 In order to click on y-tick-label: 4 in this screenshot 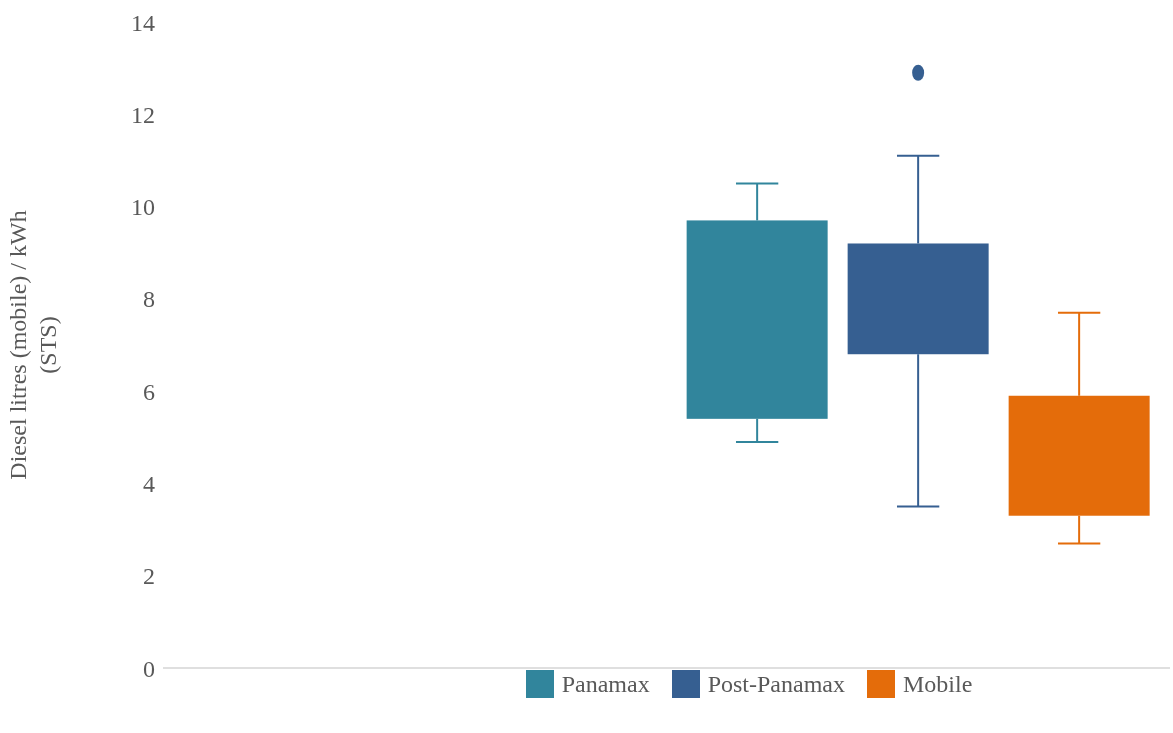, I will do `click(149, 483)`.